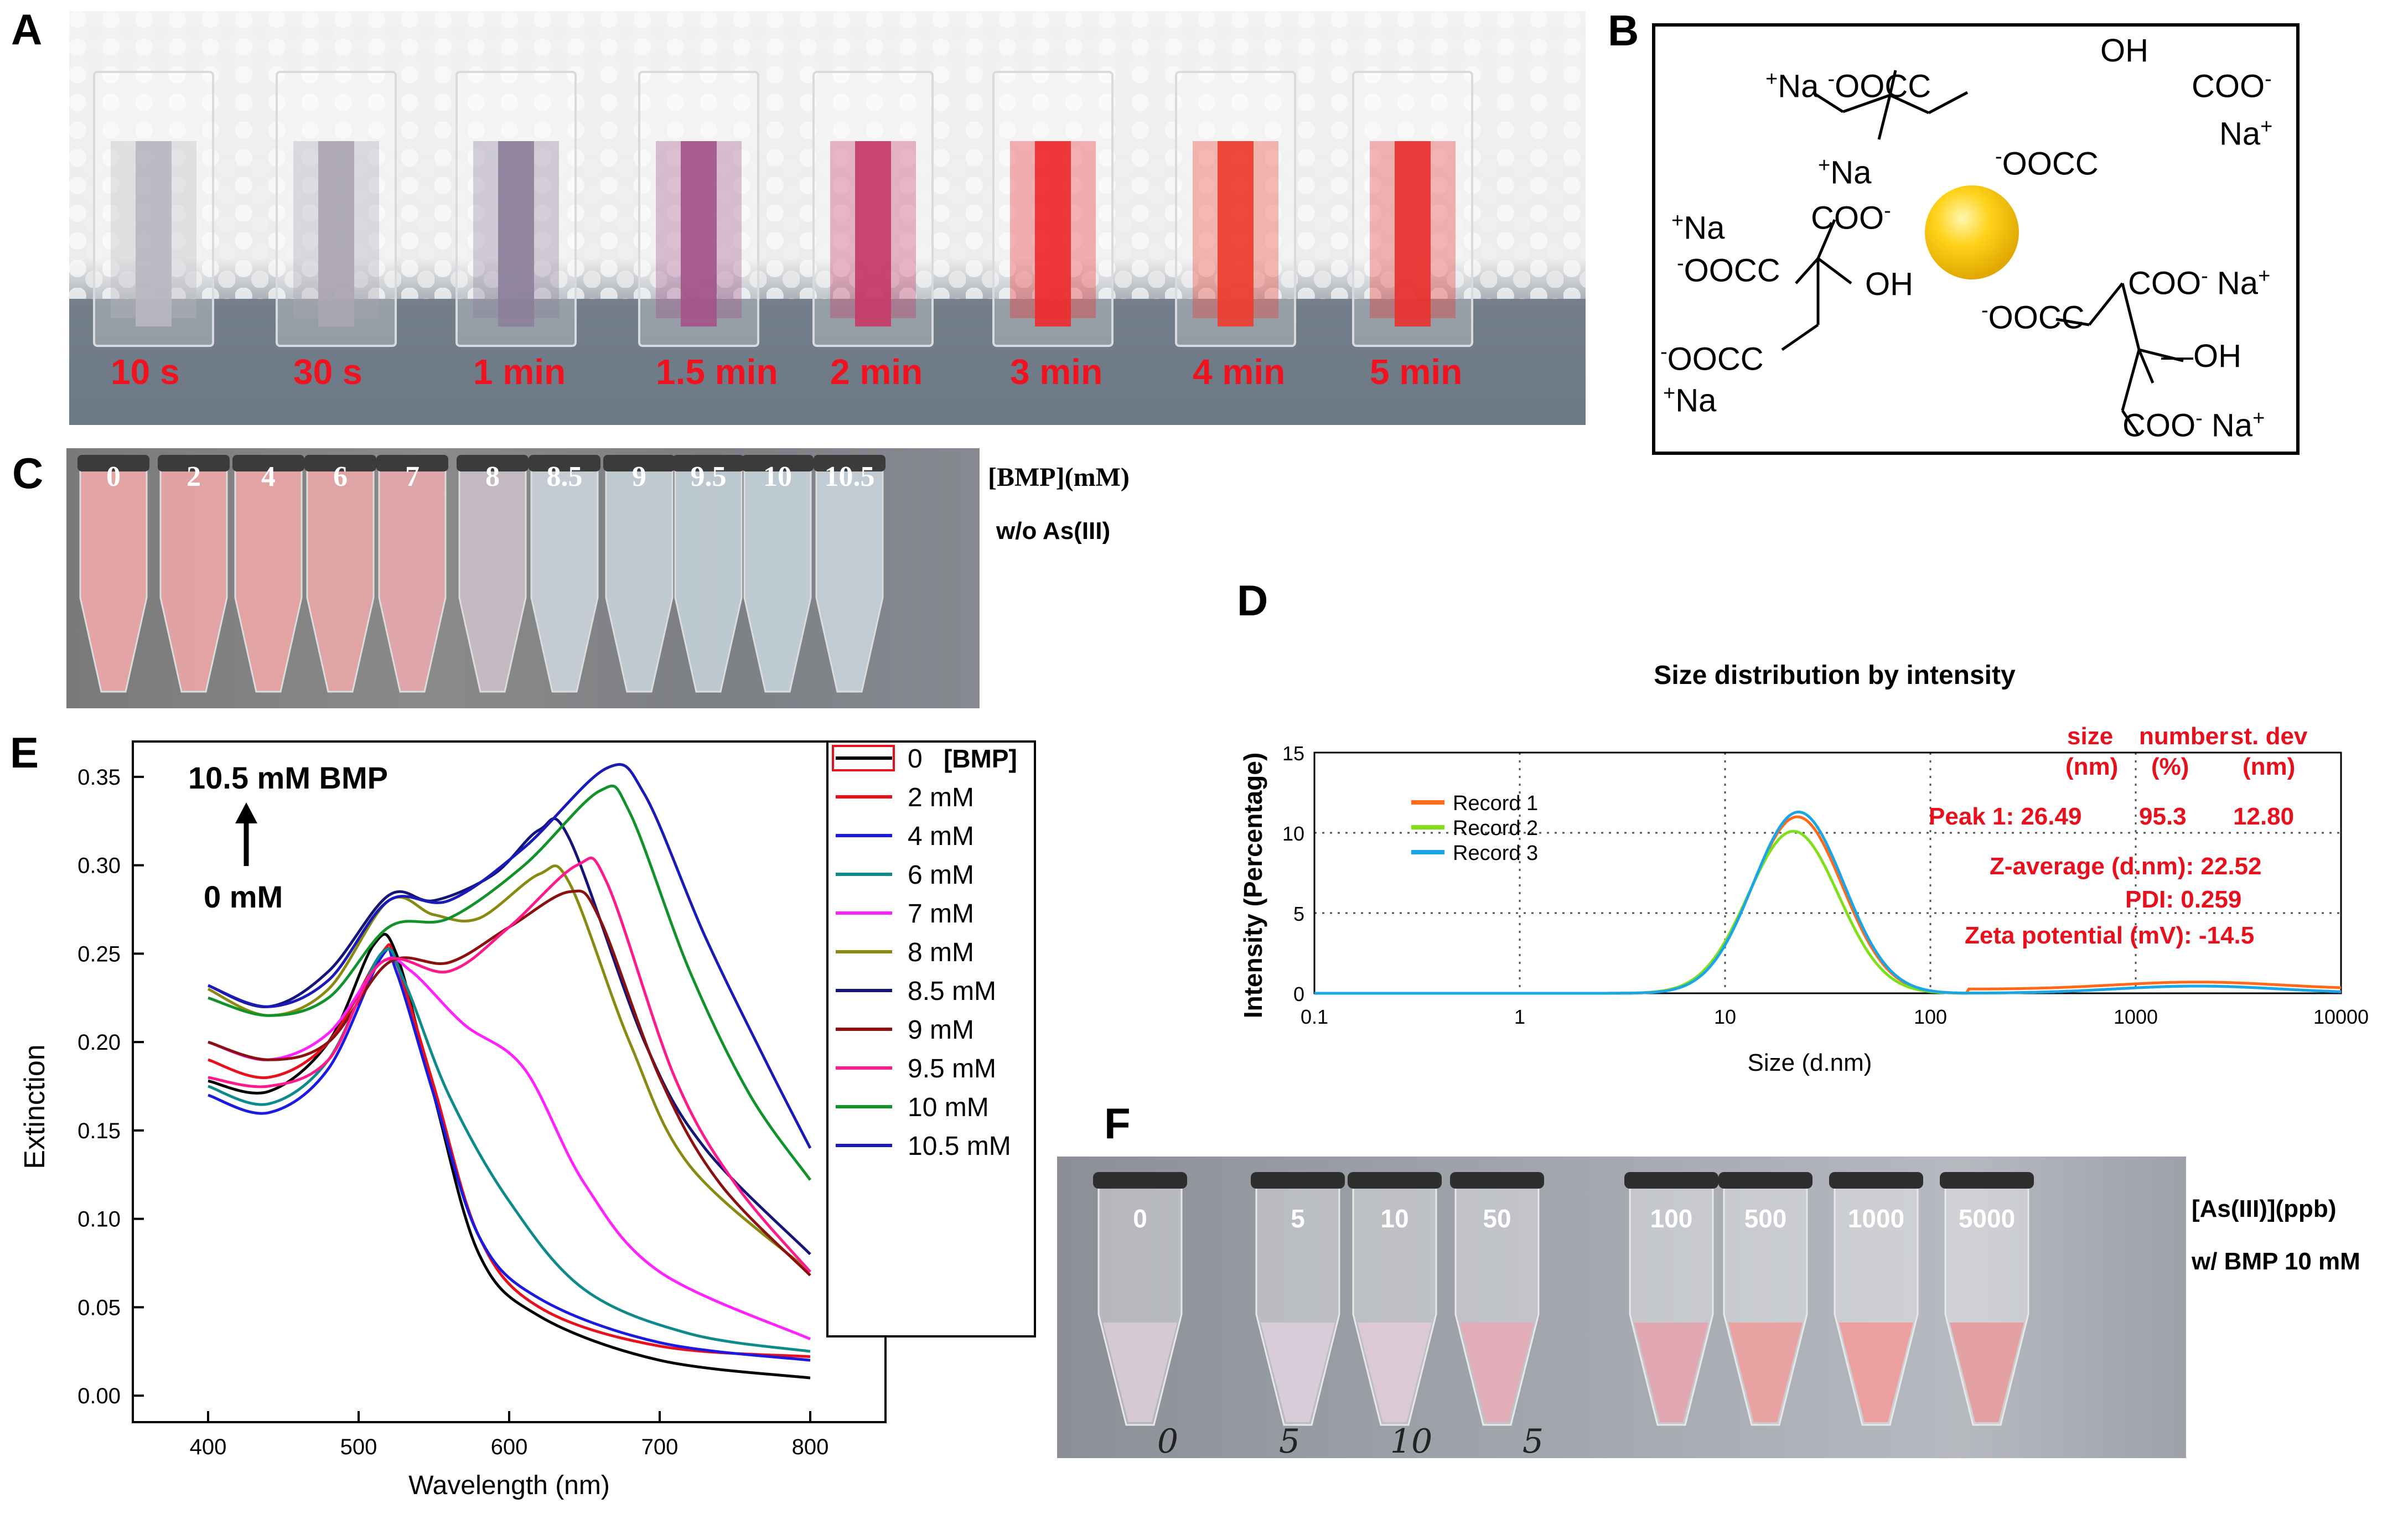  Describe the element at coordinates (1497, 1218) in the screenshot. I see `tube-f-label-3: 50` at that location.